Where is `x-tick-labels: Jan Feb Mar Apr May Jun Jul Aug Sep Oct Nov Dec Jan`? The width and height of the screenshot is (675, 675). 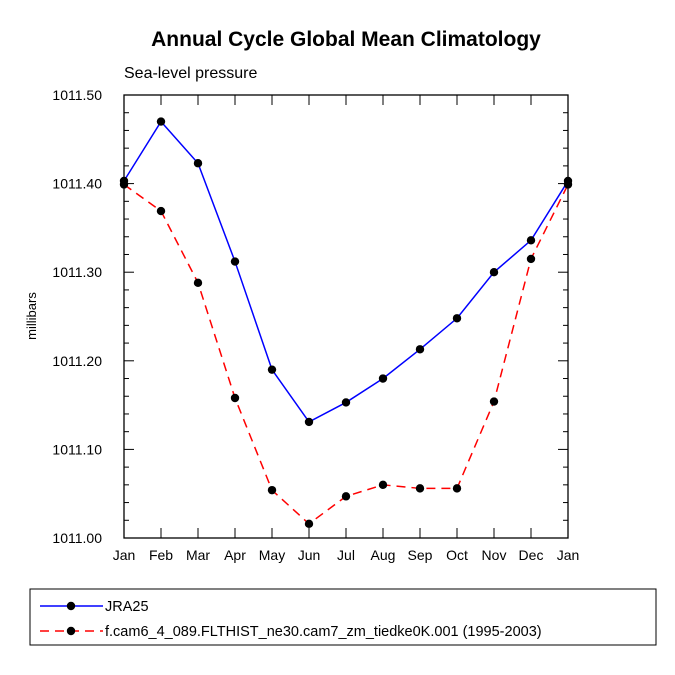 x-tick-labels: Jan Feb Mar Apr May Jun Jul Aug Sep Oct Nov Dec Jan is located at coordinates (346, 555).